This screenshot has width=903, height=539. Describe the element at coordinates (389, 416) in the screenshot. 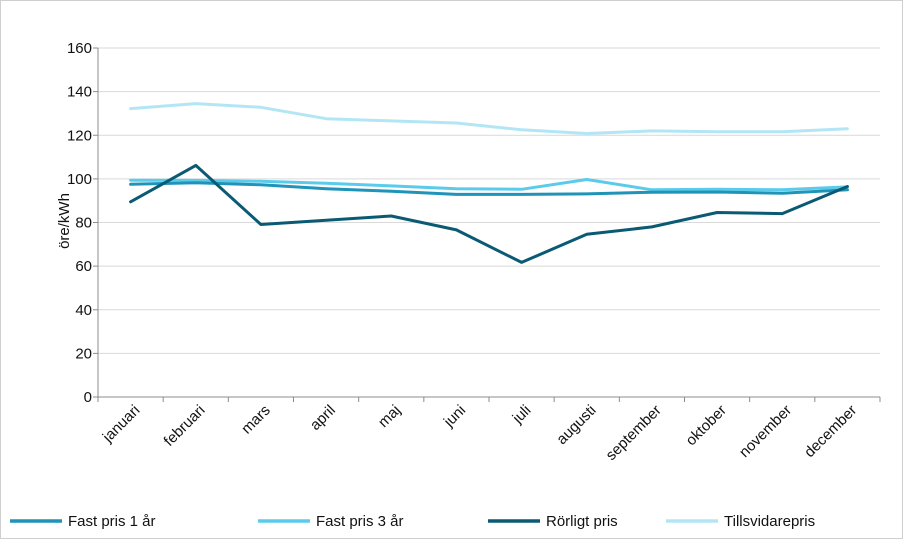

I see `x-tick-label: maj` at that location.